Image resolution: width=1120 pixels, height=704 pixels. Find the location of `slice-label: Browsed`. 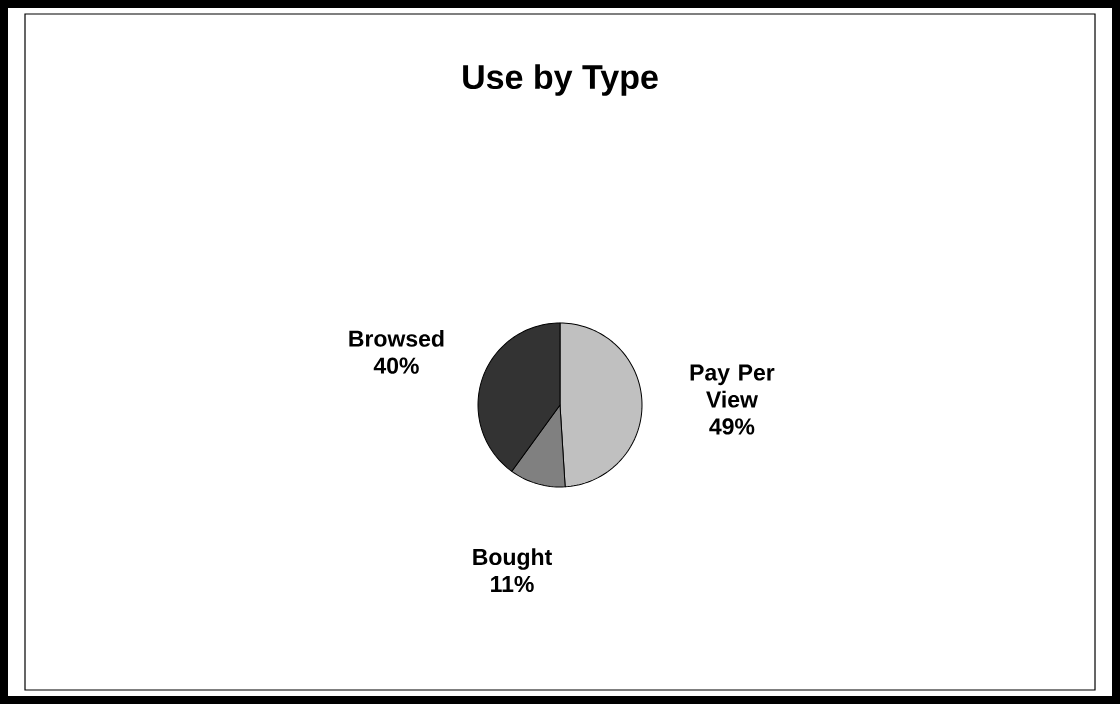

slice-label: Browsed is located at coordinates (396, 338).